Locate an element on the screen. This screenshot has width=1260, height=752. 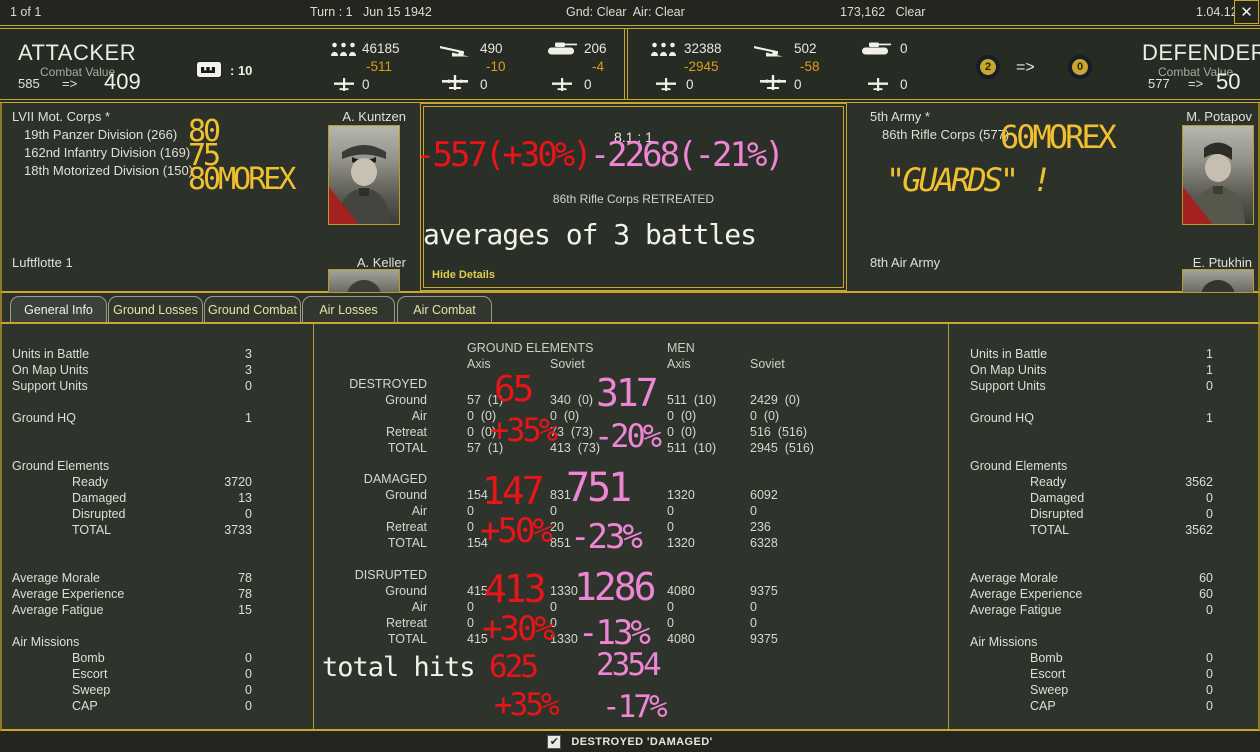
table-group-men: MEN is located at coordinates (681, 348).